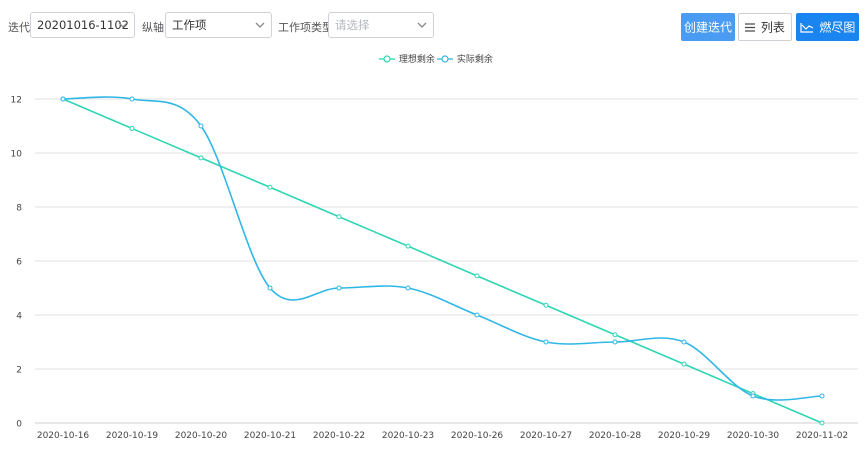  Describe the element at coordinates (17, 155) in the screenshot. I see `y-tick-label: 10` at that location.